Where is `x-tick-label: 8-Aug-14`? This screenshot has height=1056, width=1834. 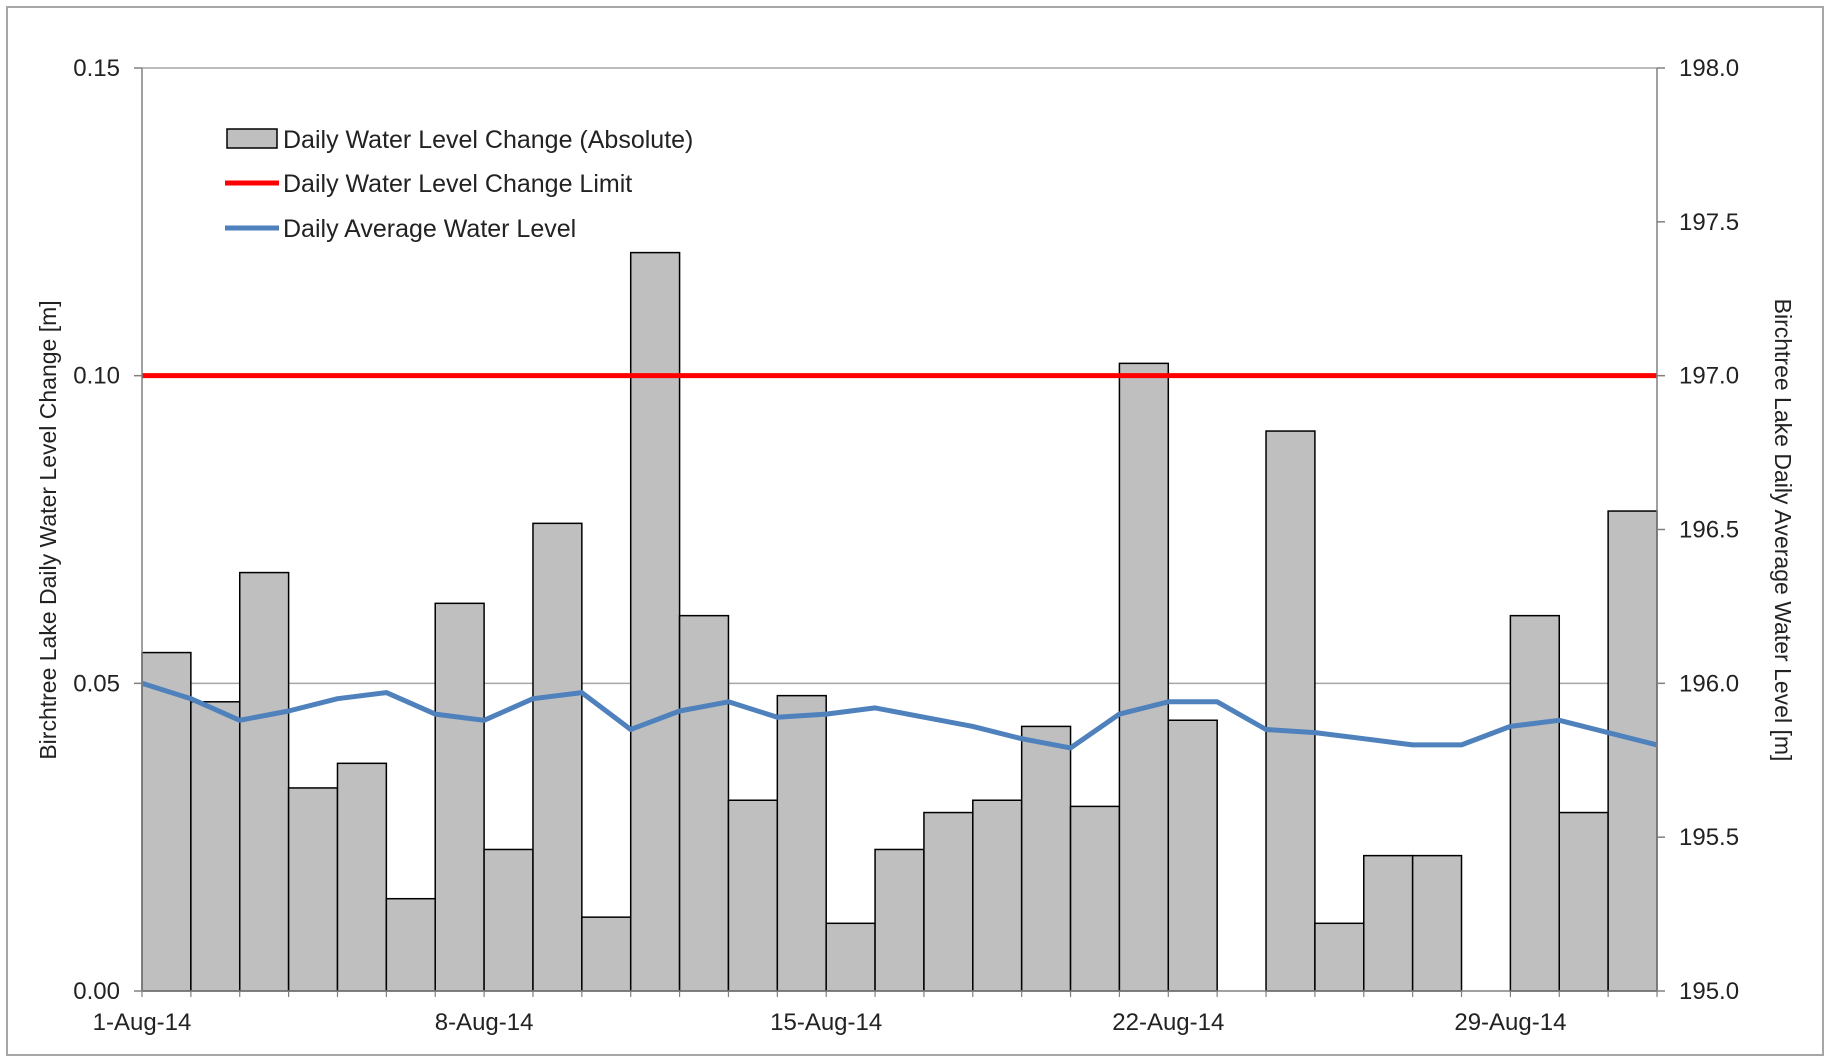
x-tick-label: 8-Aug-14 is located at coordinates (484, 1022).